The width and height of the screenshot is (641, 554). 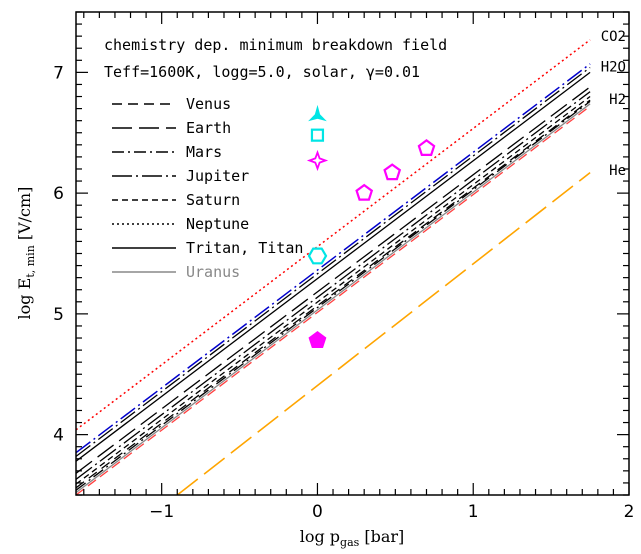 I want to click on y-axis-title-sub: t, min, so click(x=30, y=261).